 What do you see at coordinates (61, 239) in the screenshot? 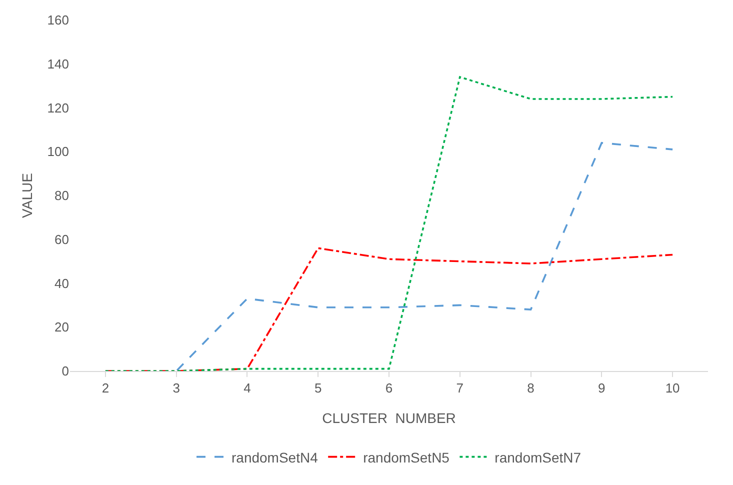
I see `y-tick-label: 60` at bounding box center [61, 239].